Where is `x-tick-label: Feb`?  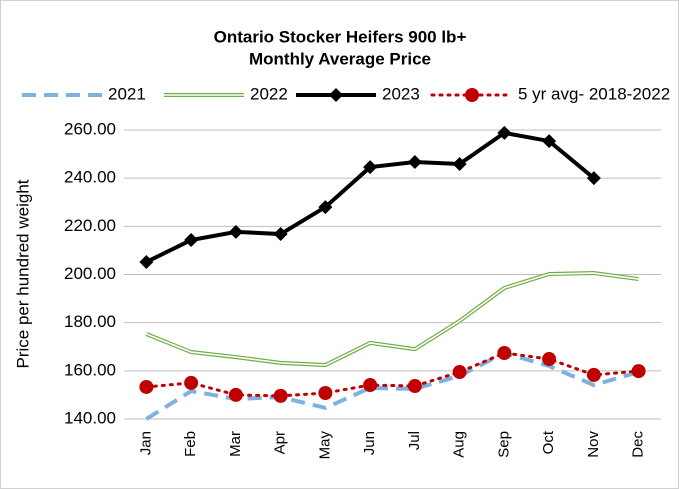 x-tick-label: Feb is located at coordinates (190, 444).